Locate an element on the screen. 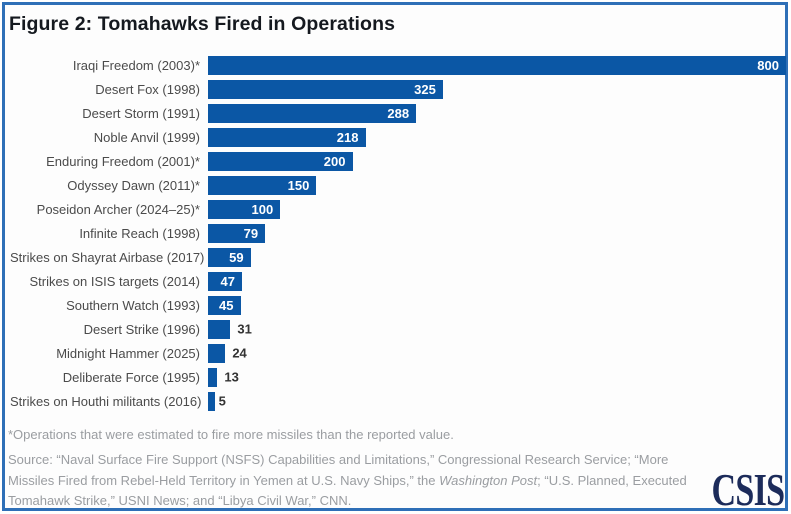  bar-track: 45 is located at coordinates (497, 305).